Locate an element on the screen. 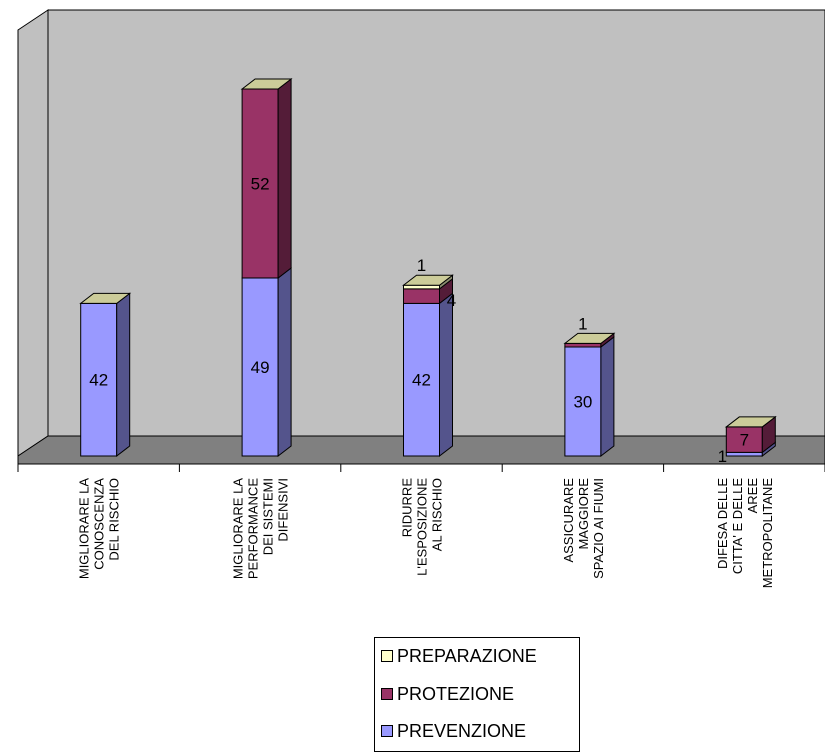 Image resolution: width=825 pixels, height=756 pixels. data-label: 7 is located at coordinates (744, 440).